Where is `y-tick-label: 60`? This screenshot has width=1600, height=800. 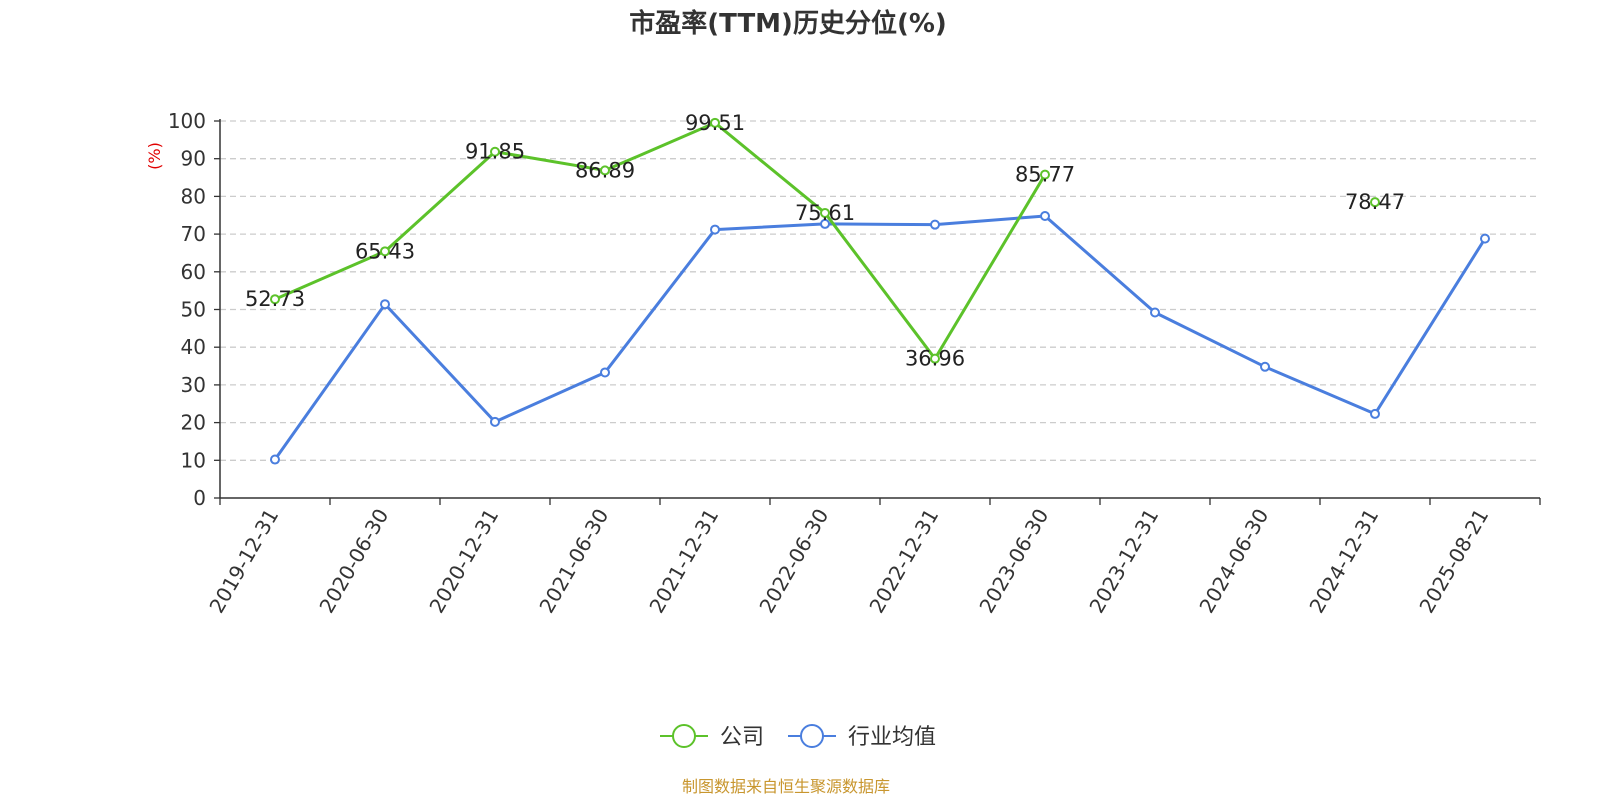
y-tick-label: 60 is located at coordinates (193, 272).